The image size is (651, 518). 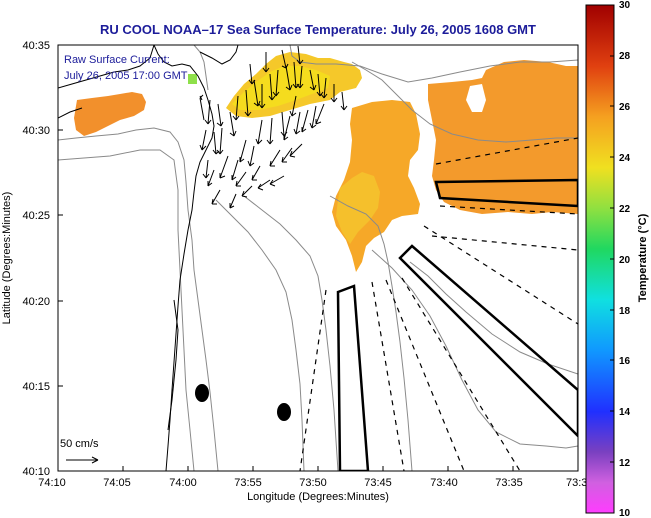 I want to click on colorbar-label: Temperature (°C), so click(x=643, y=257).